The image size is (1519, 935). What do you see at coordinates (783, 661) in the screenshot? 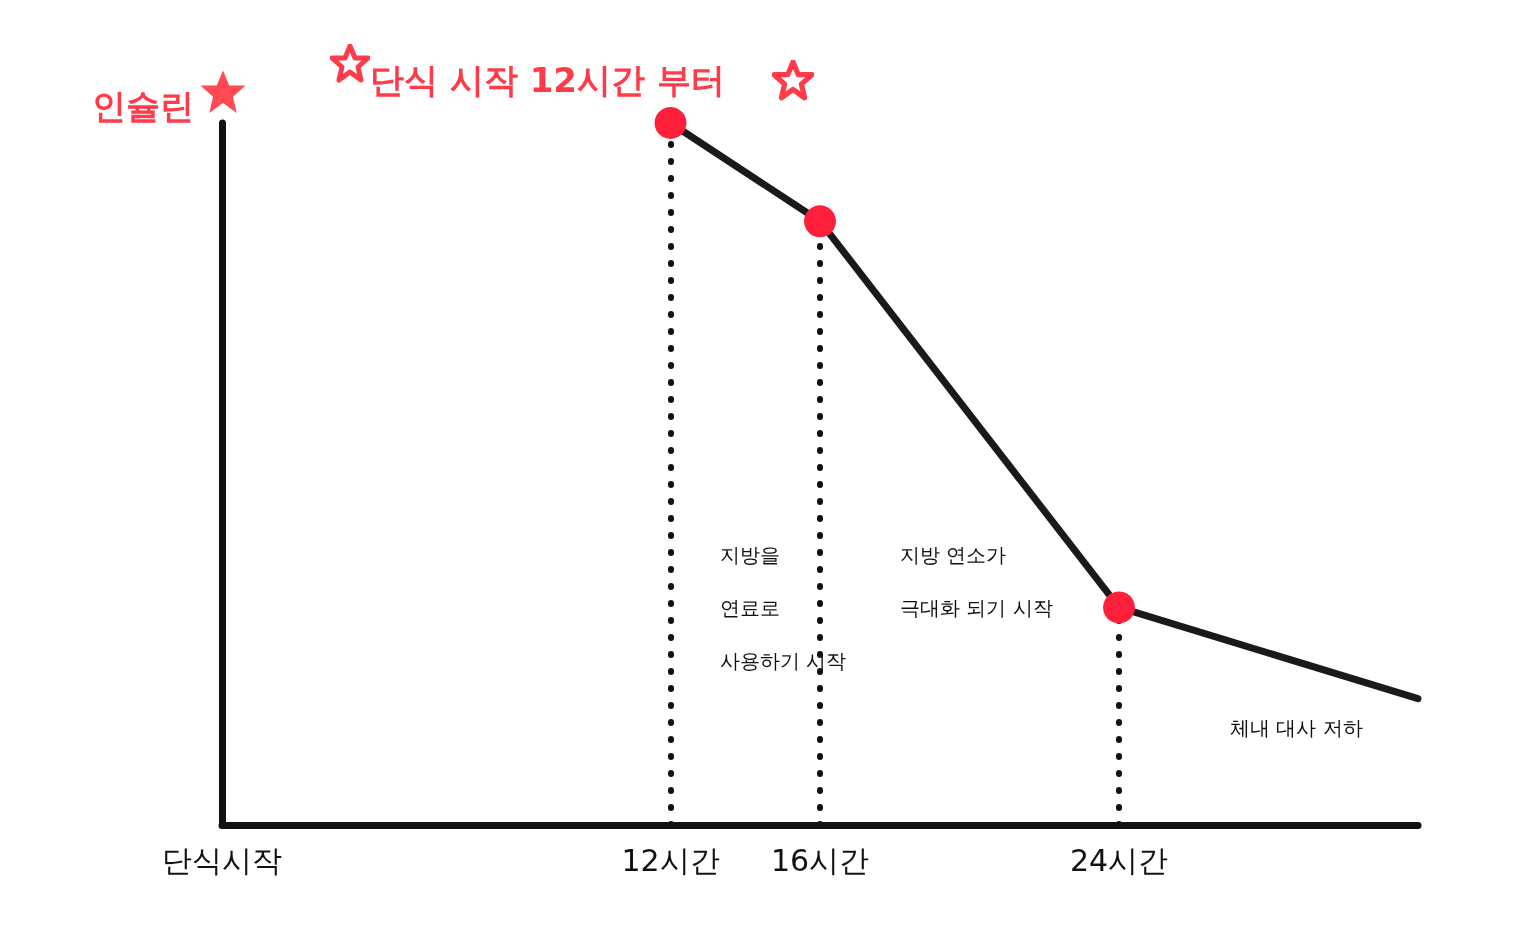
I see `annotation: 사용하기 시작` at bounding box center [783, 661].